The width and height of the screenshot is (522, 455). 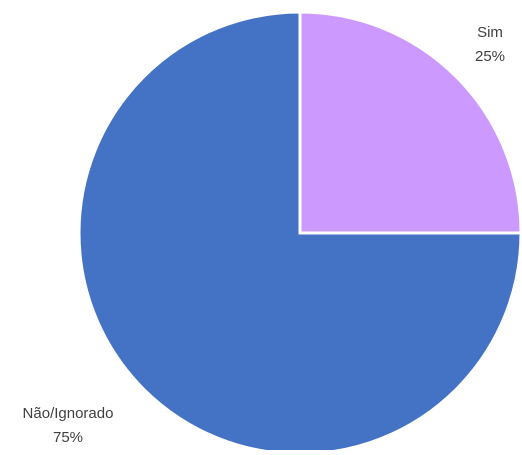 I want to click on slice-category-label: Não/Ignorado, so click(x=68, y=413).